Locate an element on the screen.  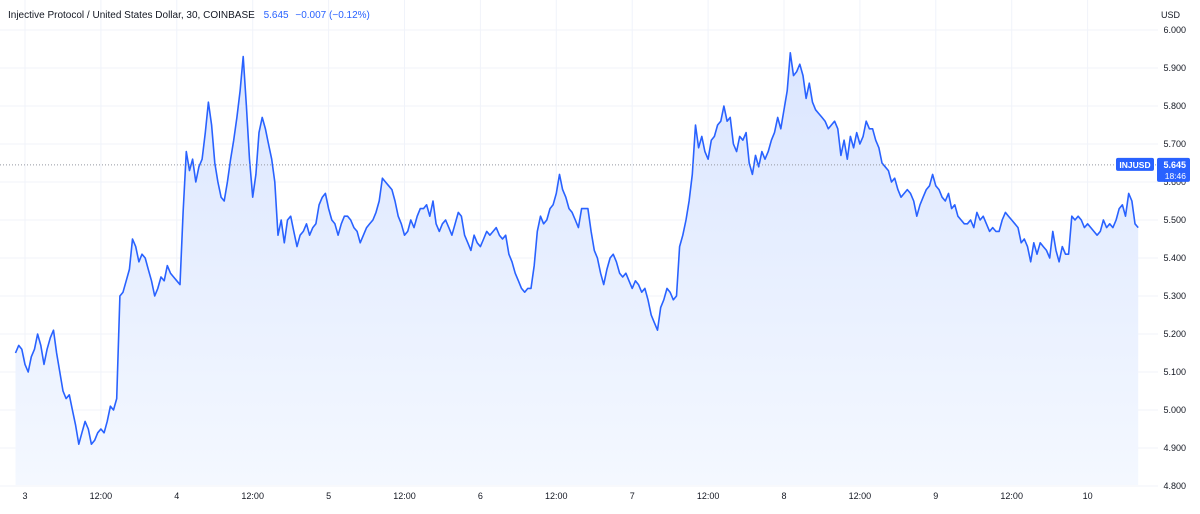
x-tick-label: 3 is located at coordinates (24, 496).